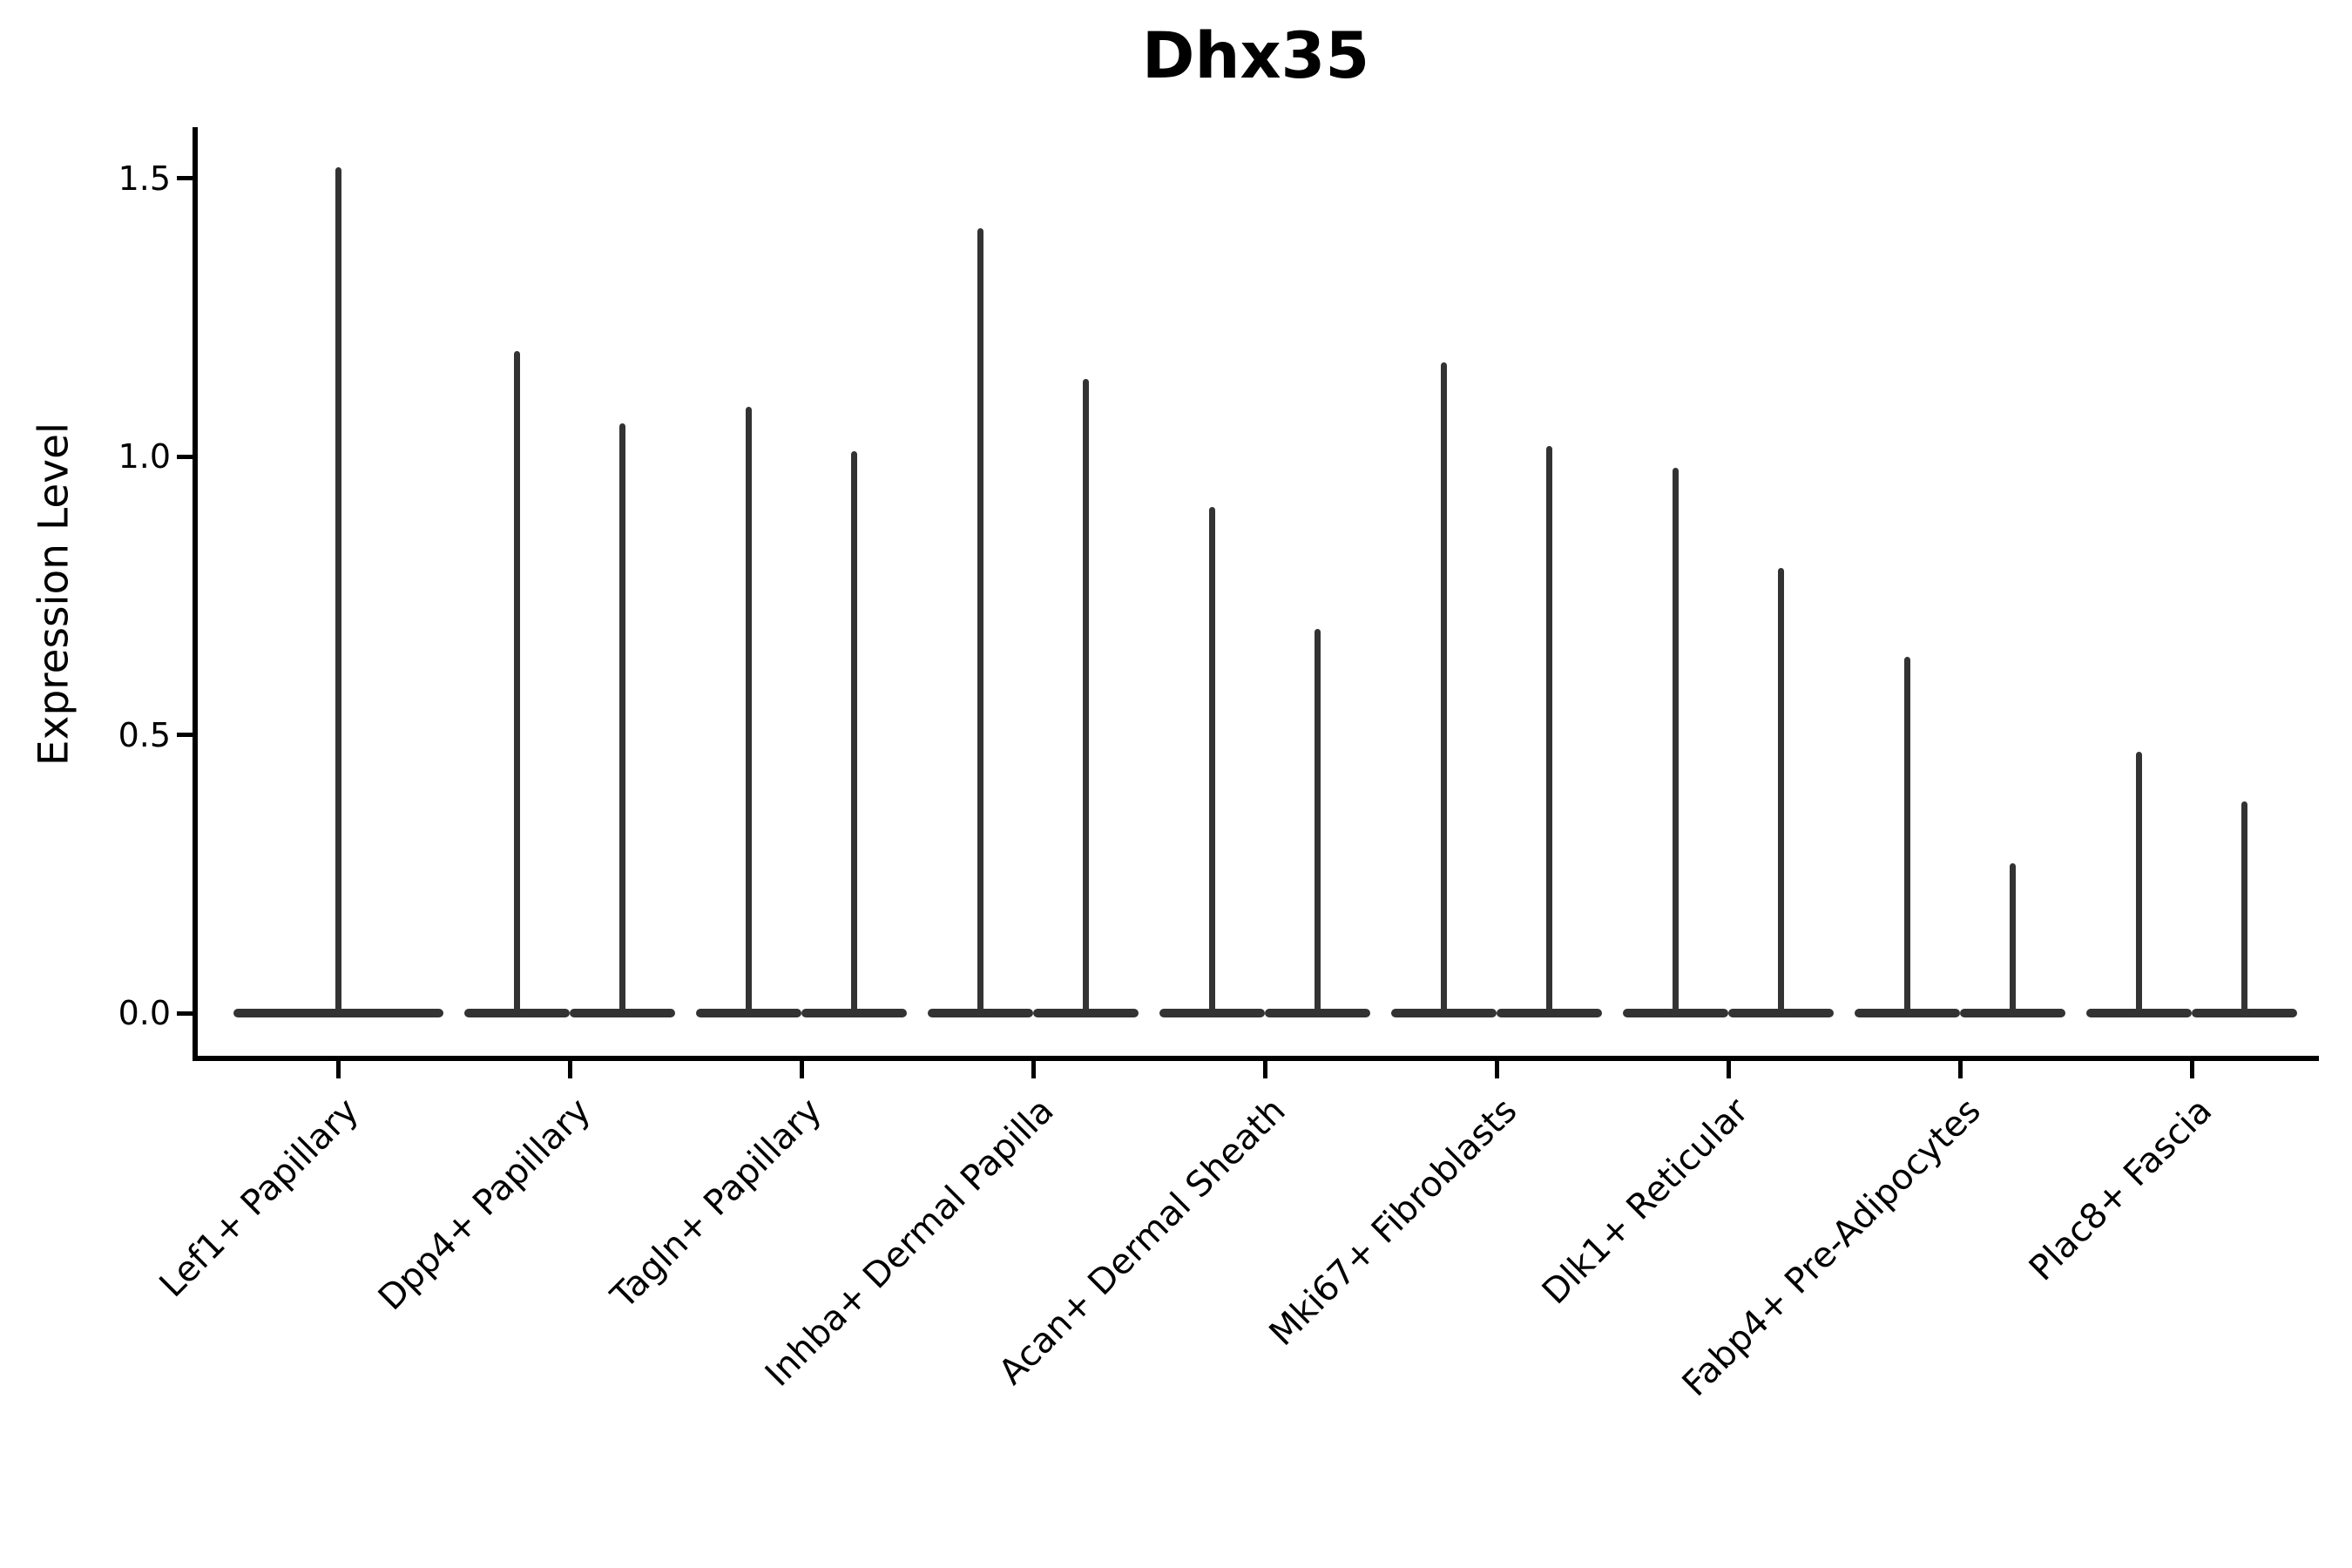  I want to click on x-tick-label: Lef1+ Papillary, so click(260, 1198).